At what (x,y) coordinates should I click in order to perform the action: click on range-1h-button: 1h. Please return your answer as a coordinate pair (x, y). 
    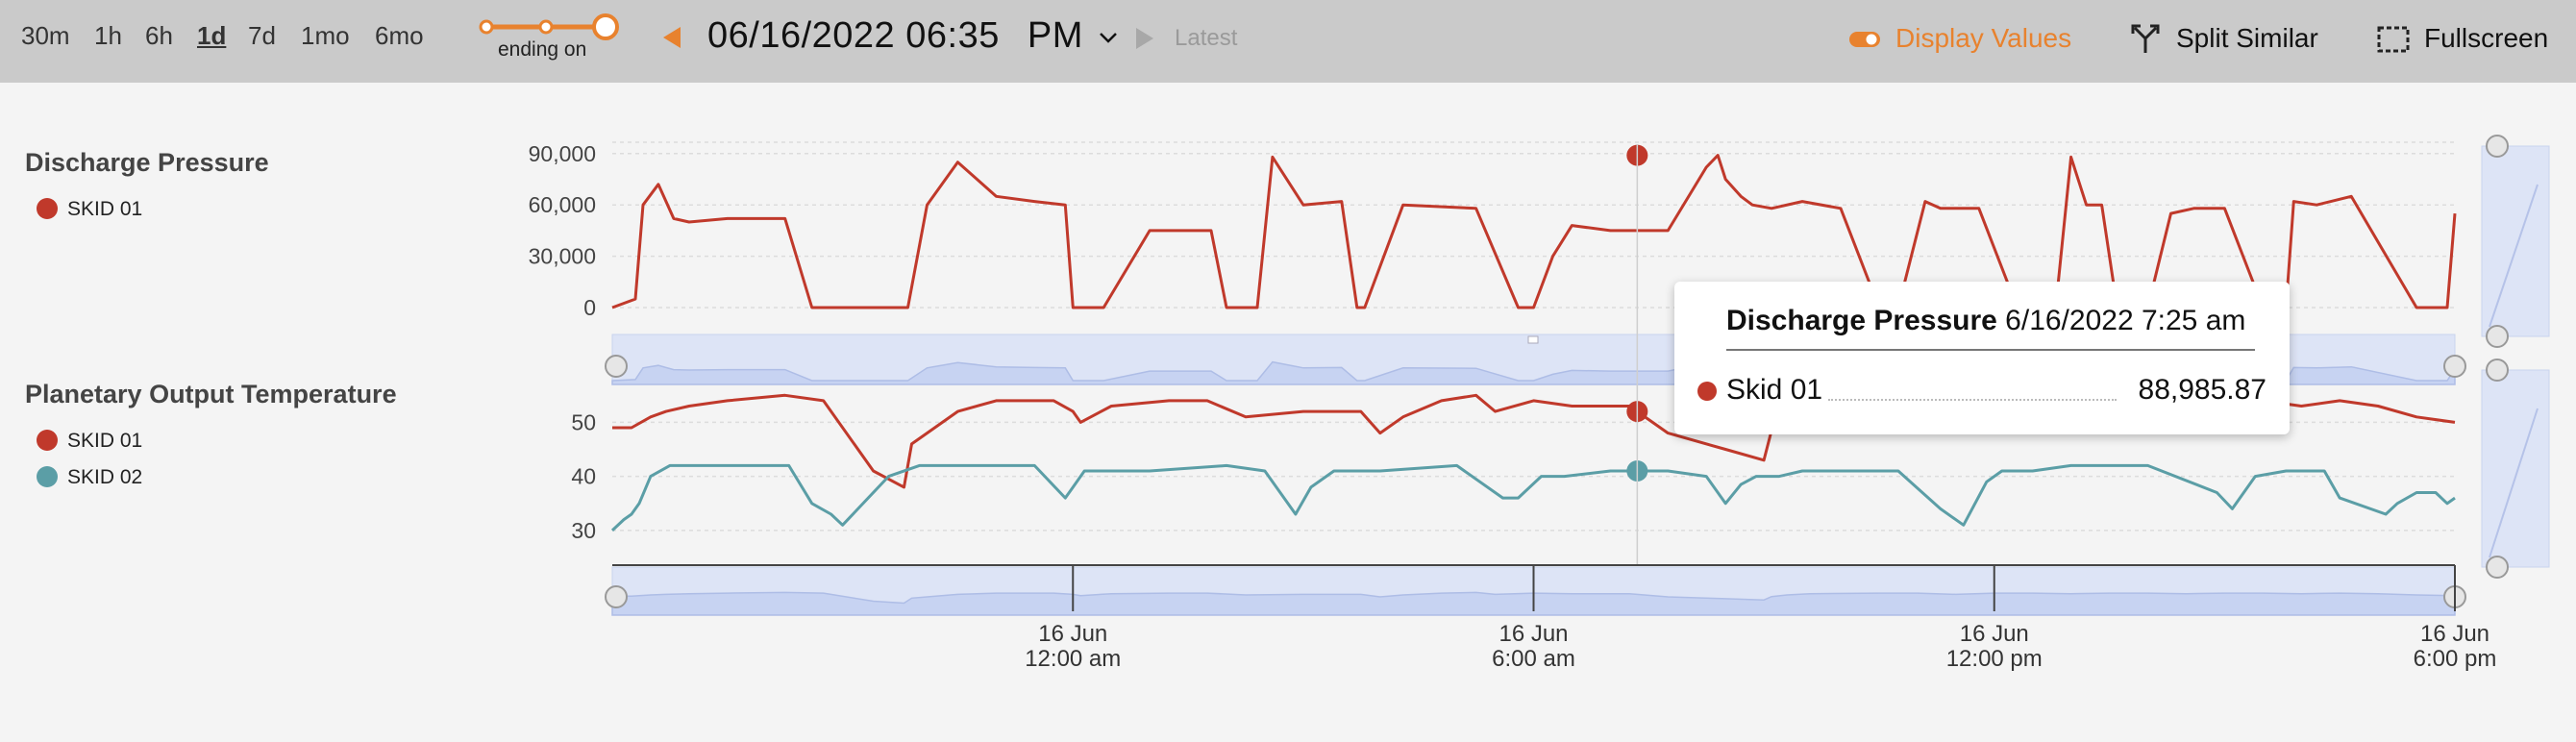
    Looking at the image, I should click on (108, 35).